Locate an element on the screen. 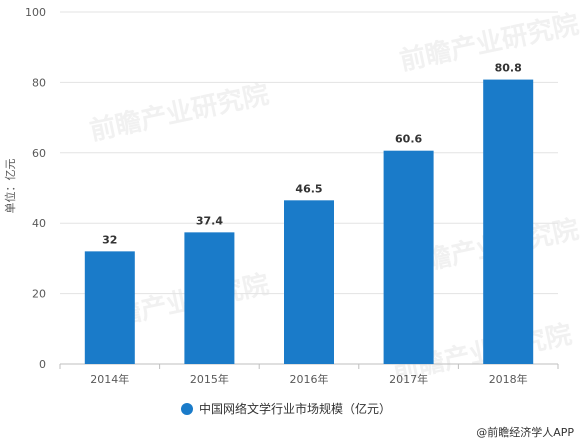 This screenshot has height=445, width=581. data-label: 80.8 is located at coordinates (508, 68).